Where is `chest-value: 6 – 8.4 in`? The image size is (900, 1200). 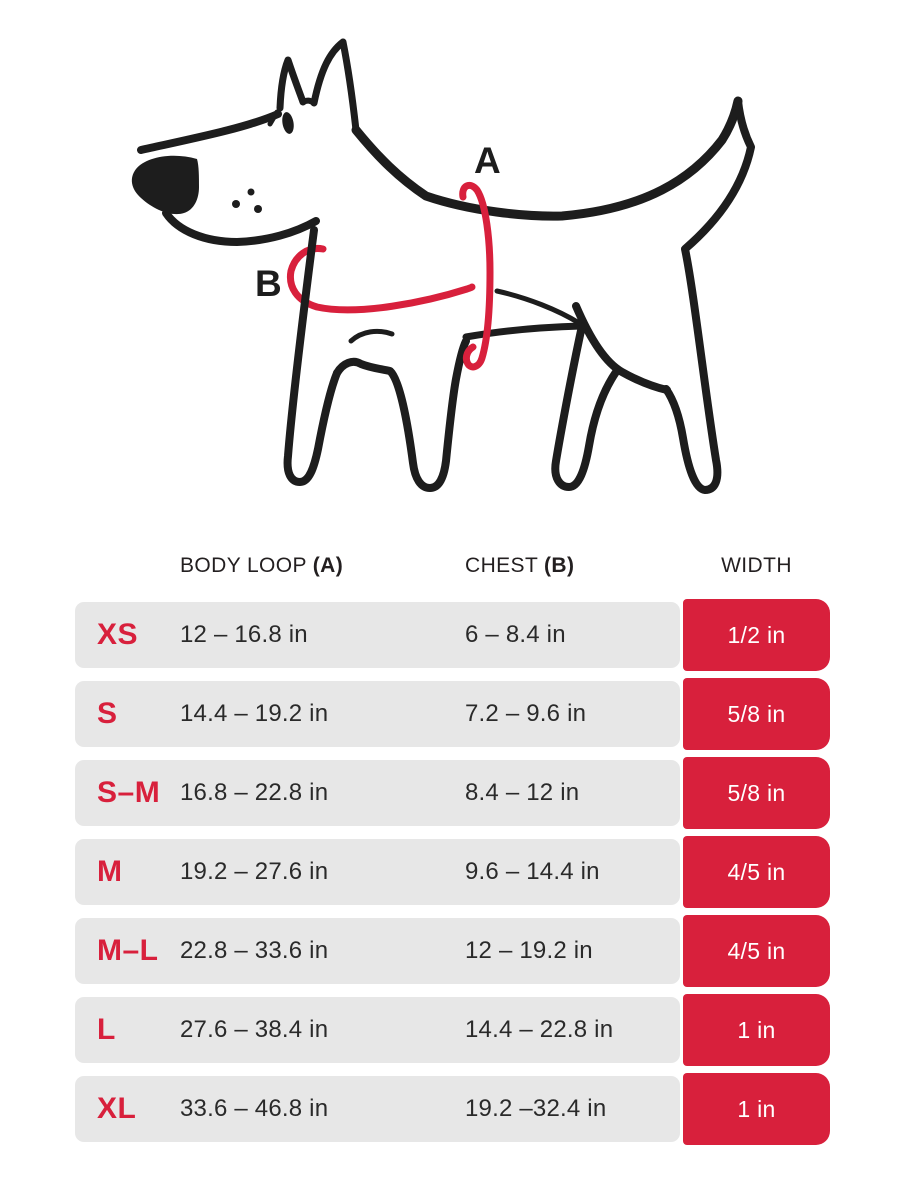
chest-value: 6 – 8.4 in is located at coordinates (515, 634).